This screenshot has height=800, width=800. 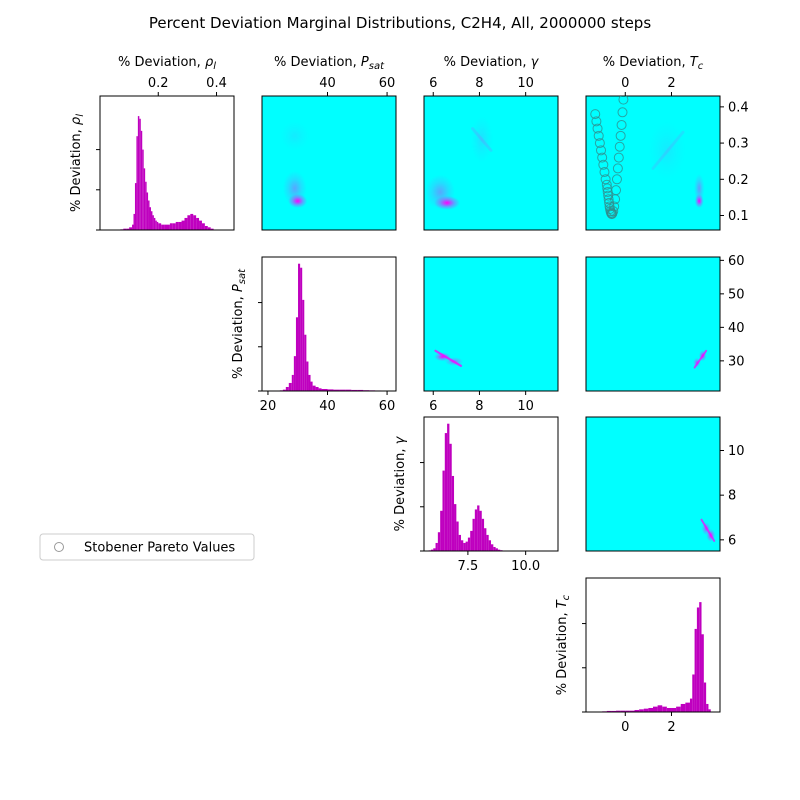 What do you see at coordinates (268, 406) in the screenshot?
I see `x-tick-label: 20` at bounding box center [268, 406].